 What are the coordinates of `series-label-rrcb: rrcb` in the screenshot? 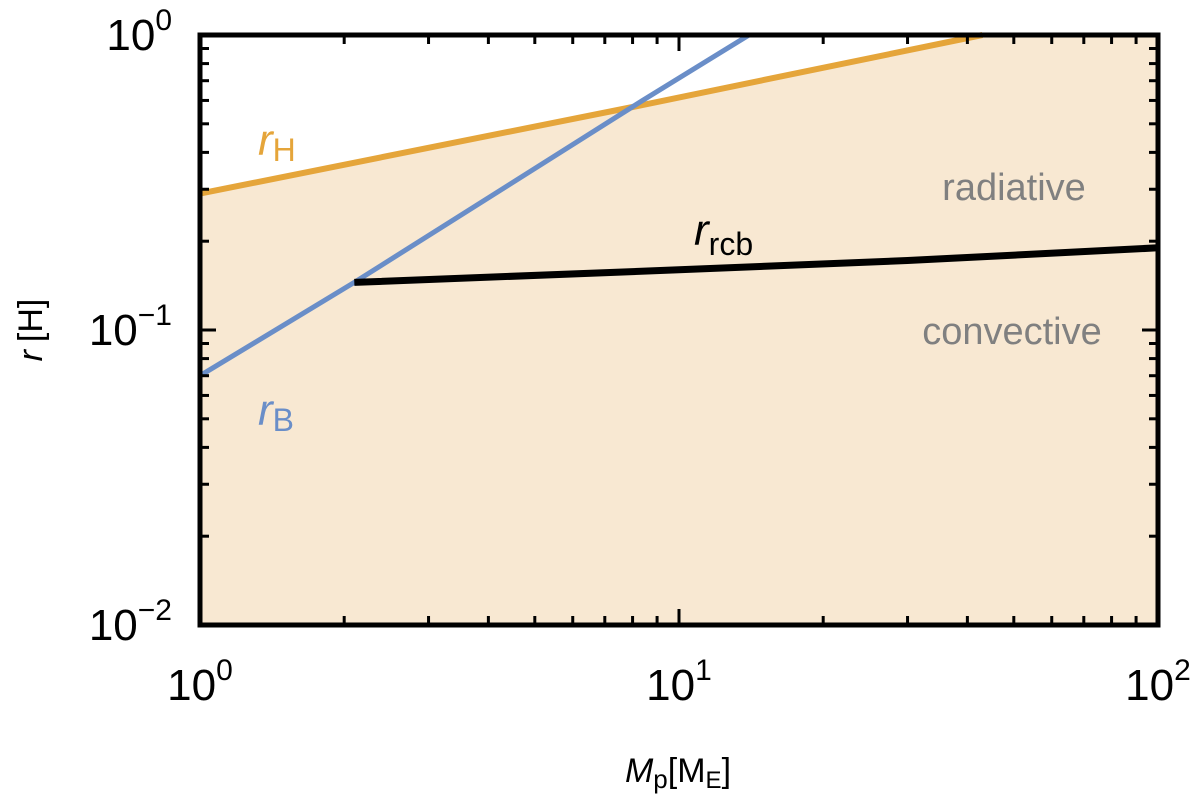 It's located at (723, 234).